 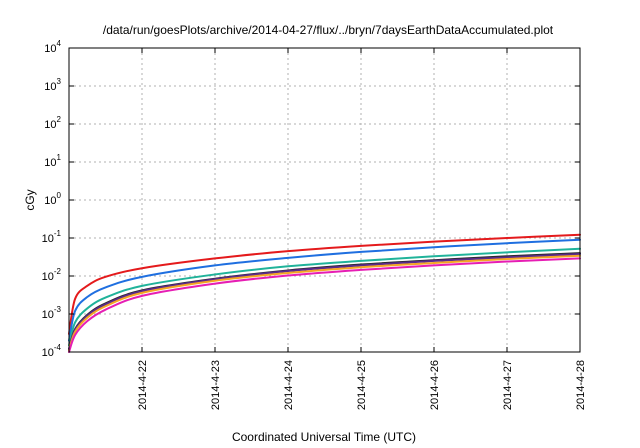 I want to click on y-tick-label: 10⁻², so click(x=52, y=275).